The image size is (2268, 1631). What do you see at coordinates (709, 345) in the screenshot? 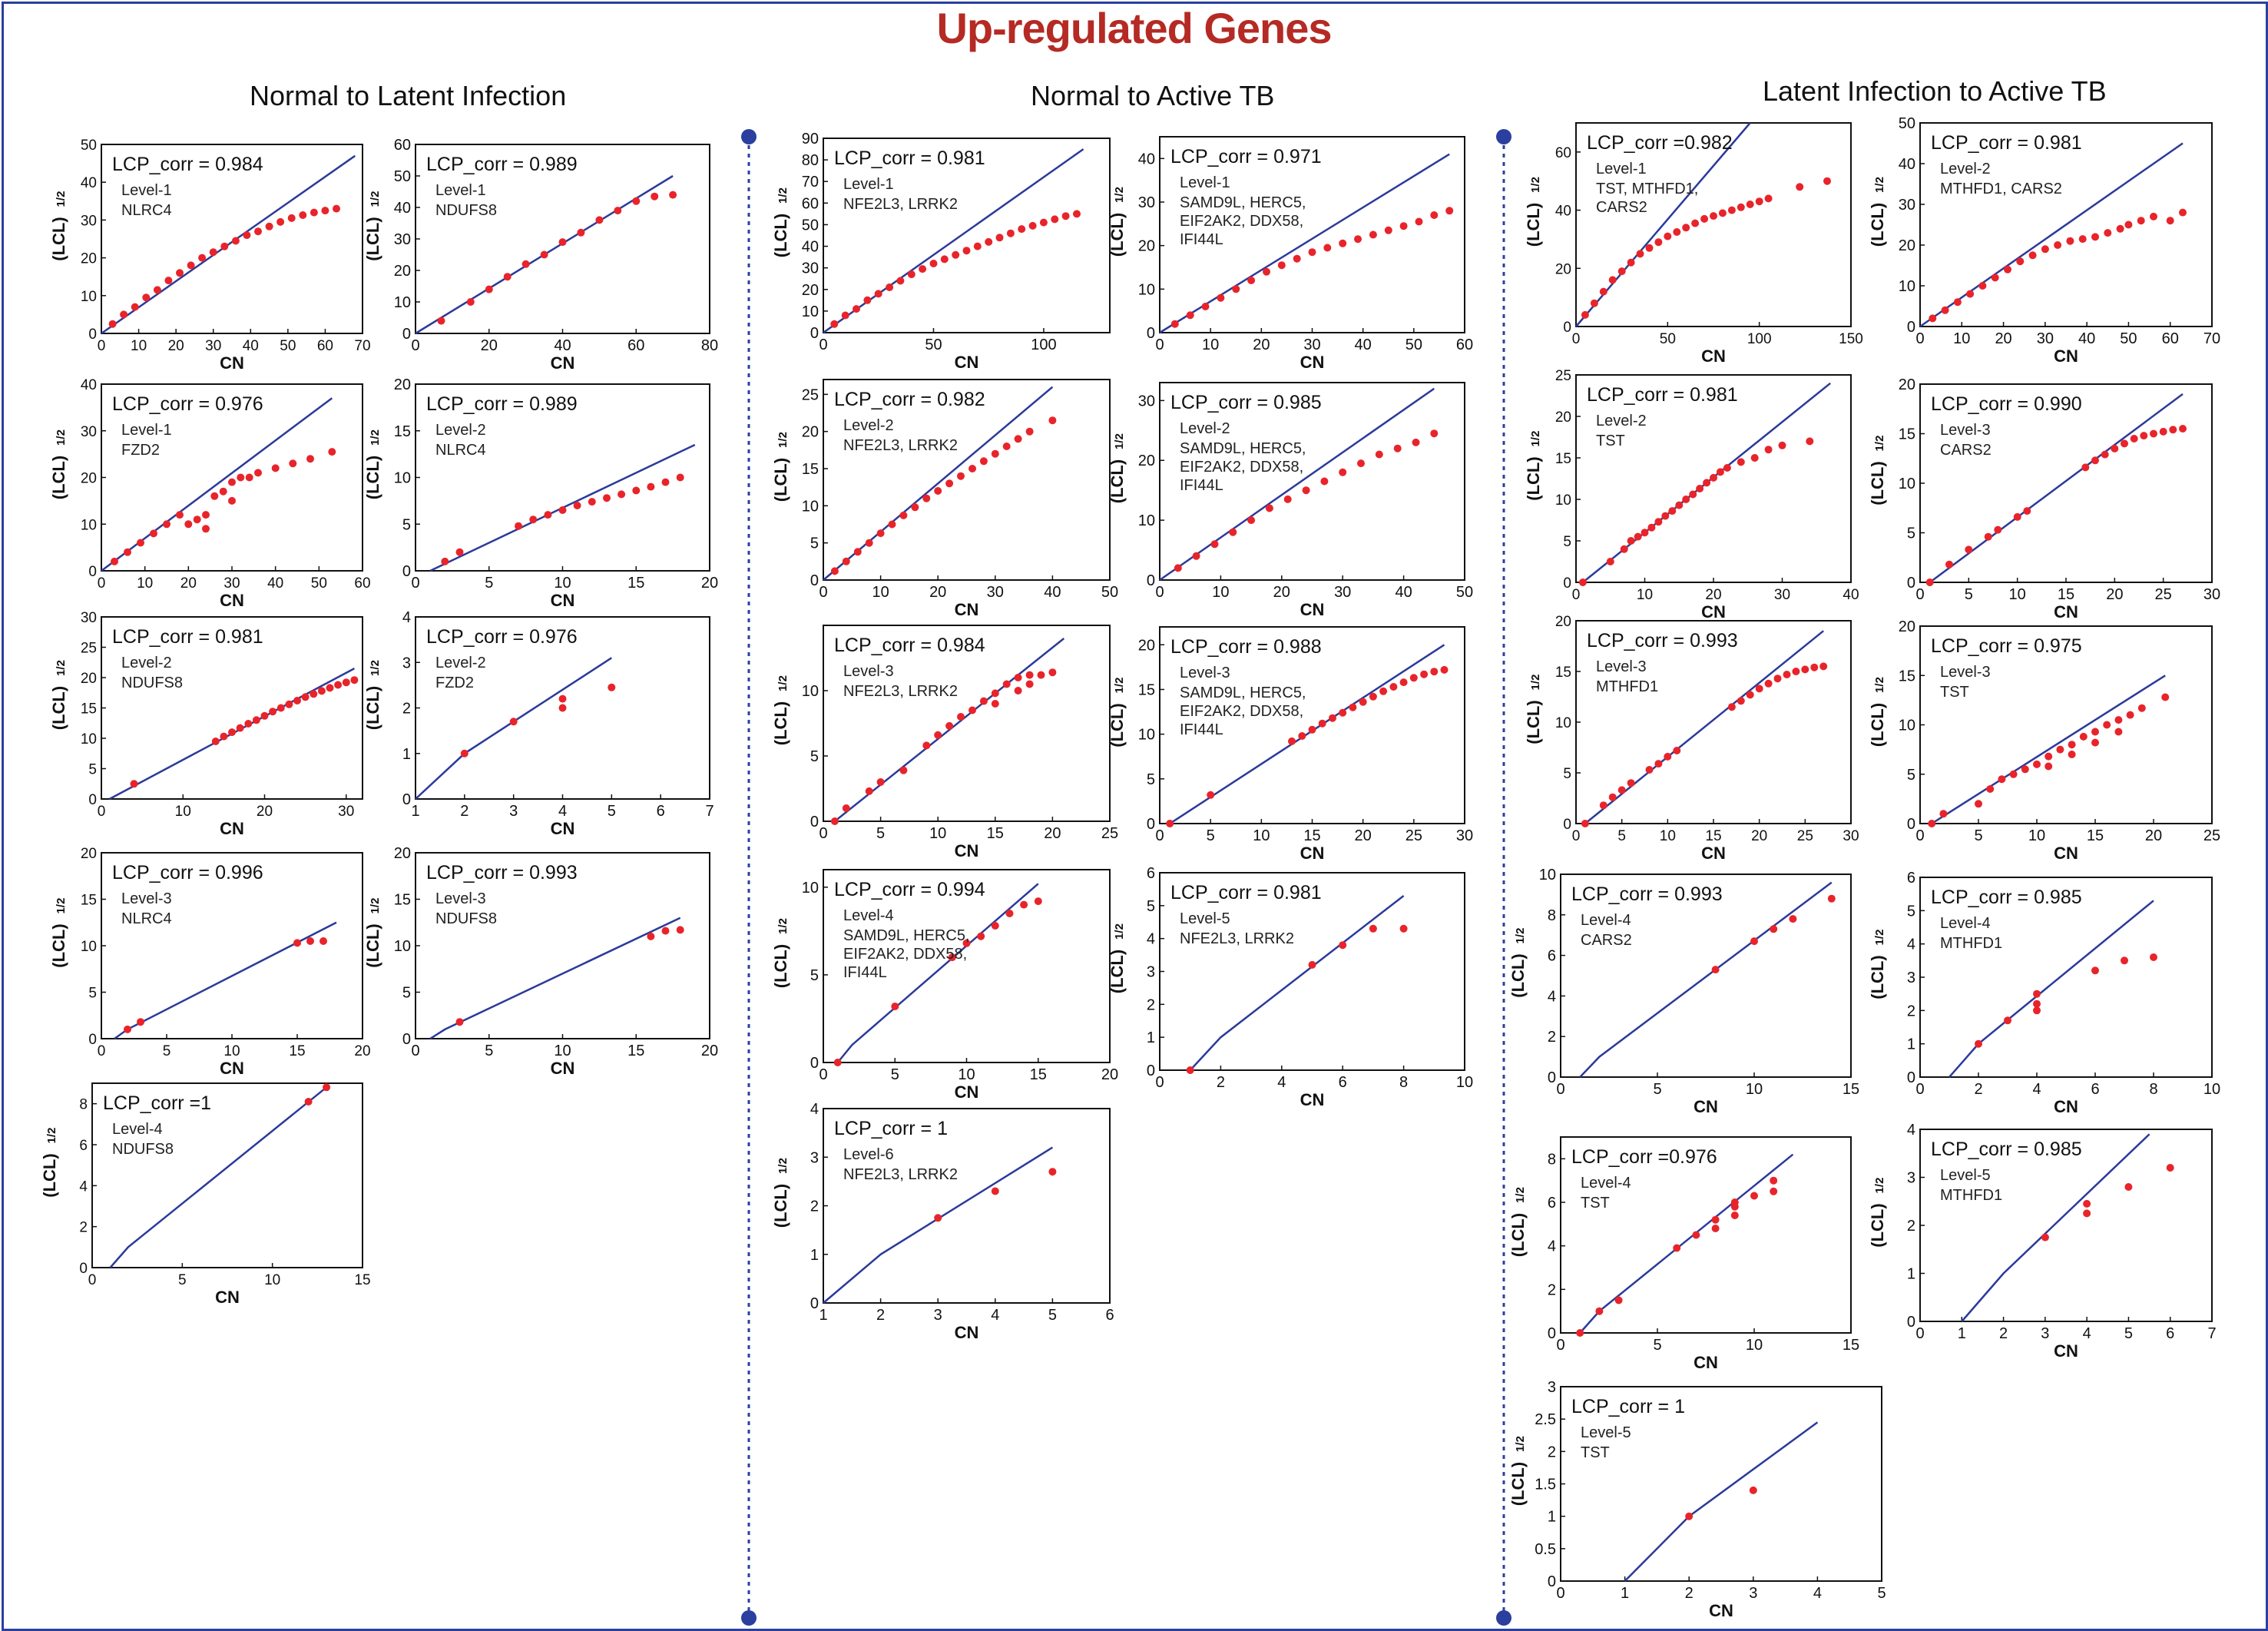
I see `x-tick-label: 80` at bounding box center [709, 345].